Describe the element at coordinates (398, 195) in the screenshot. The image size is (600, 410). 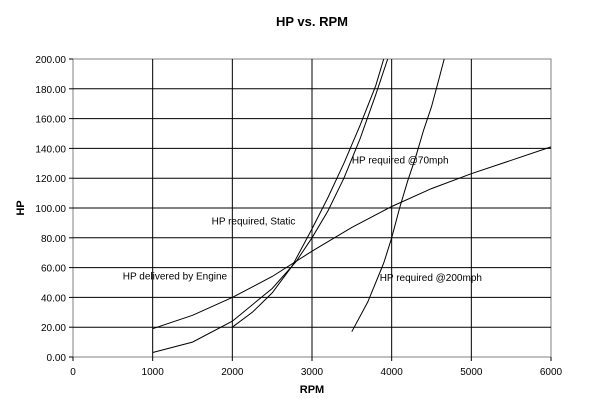
I see `series-line-hp-required-200mph` at that location.